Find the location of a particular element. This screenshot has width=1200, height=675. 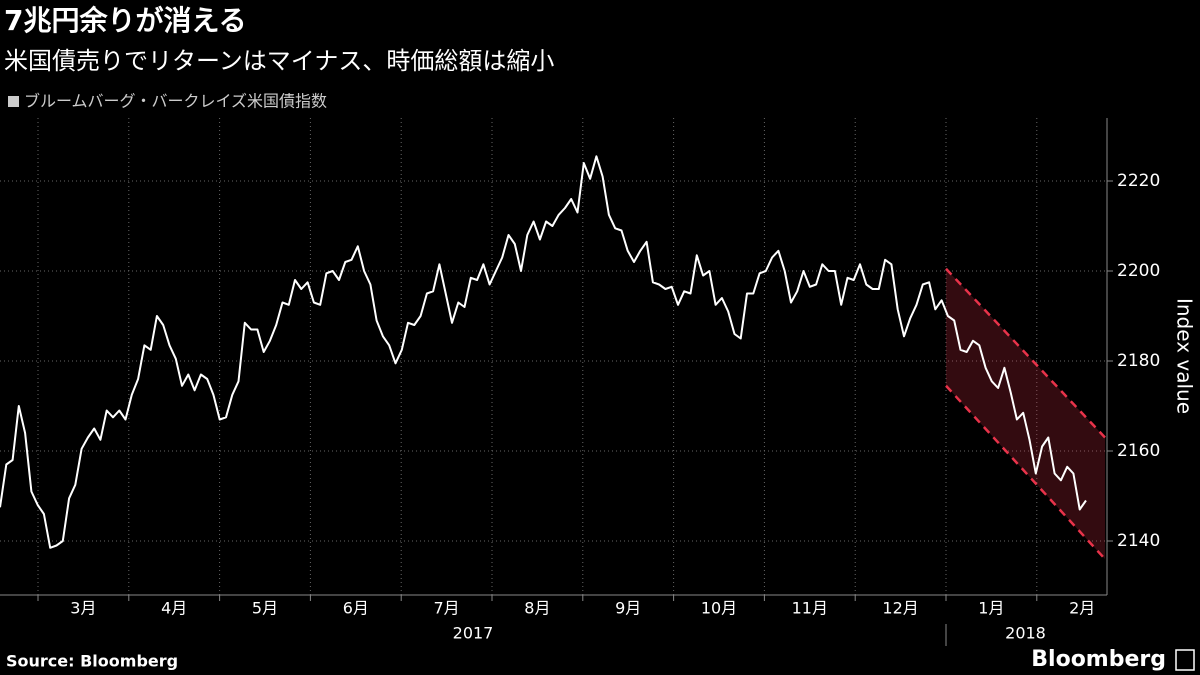

y-tick-label: 2140 is located at coordinates (1138, 541).